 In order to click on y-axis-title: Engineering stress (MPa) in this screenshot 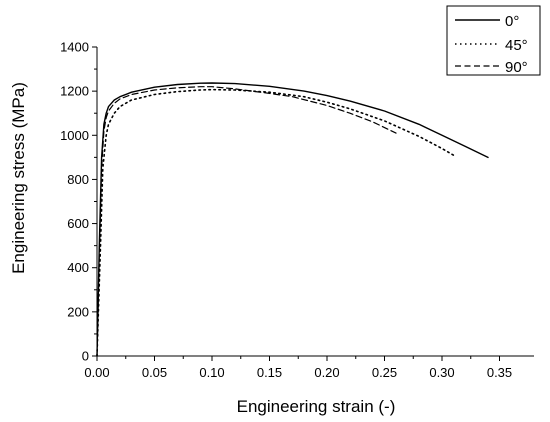, I will do `click(18, 178)`.